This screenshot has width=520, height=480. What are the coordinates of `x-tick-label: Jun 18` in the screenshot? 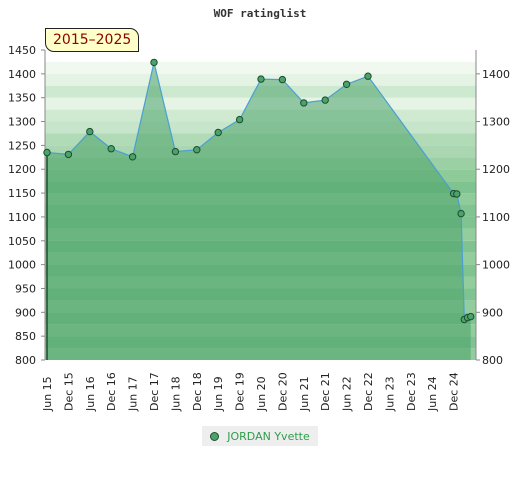 It's located at (175, 394).